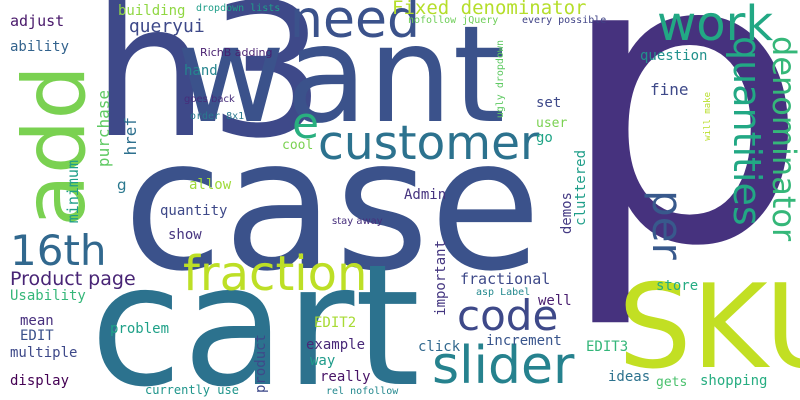 The height and width of the screenshot is (400, 800). I want to click on word-e: e, so click(306, 123).